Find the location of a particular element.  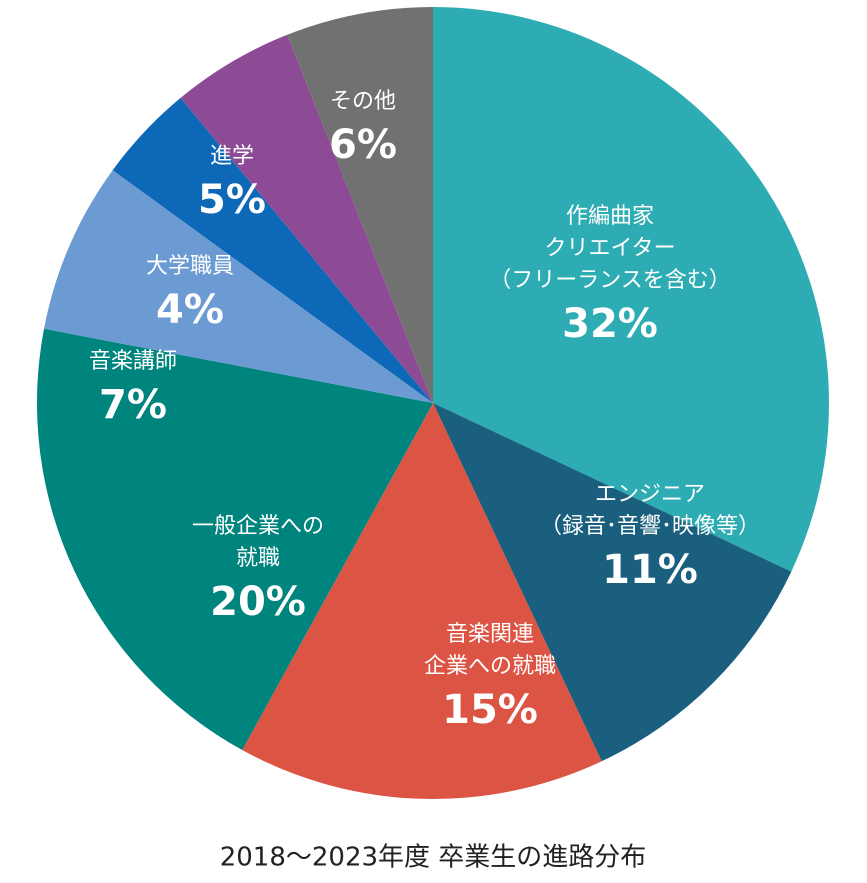

value-label: 15% is located at coordinates (490, 710).